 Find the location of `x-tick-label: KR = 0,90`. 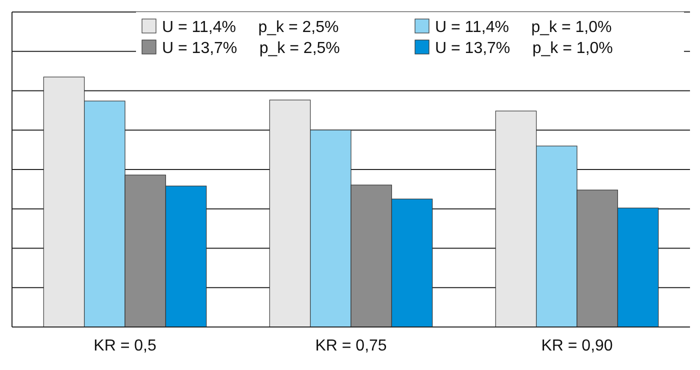

x-tick-label: KR = 0,90 is located at coordinates (577, 345).